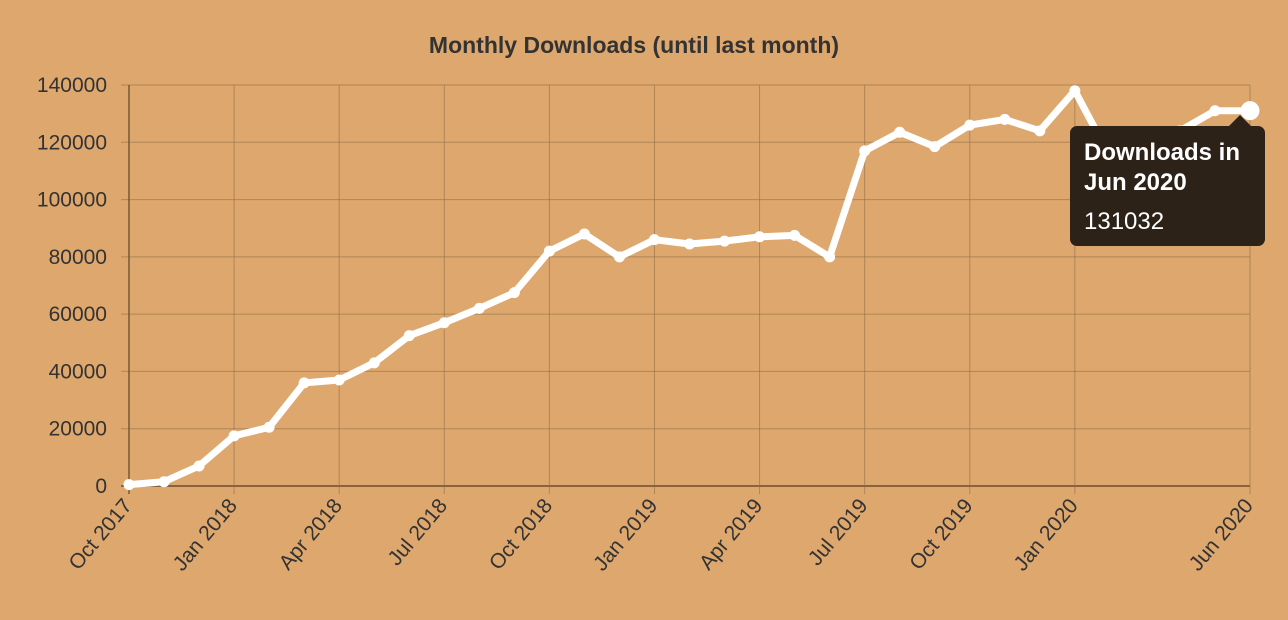  What do you see at coordinates (1046, 534) in the screenshot?
I see `x-tick-label: Jan 2020` at bounding box center [1046, 534].